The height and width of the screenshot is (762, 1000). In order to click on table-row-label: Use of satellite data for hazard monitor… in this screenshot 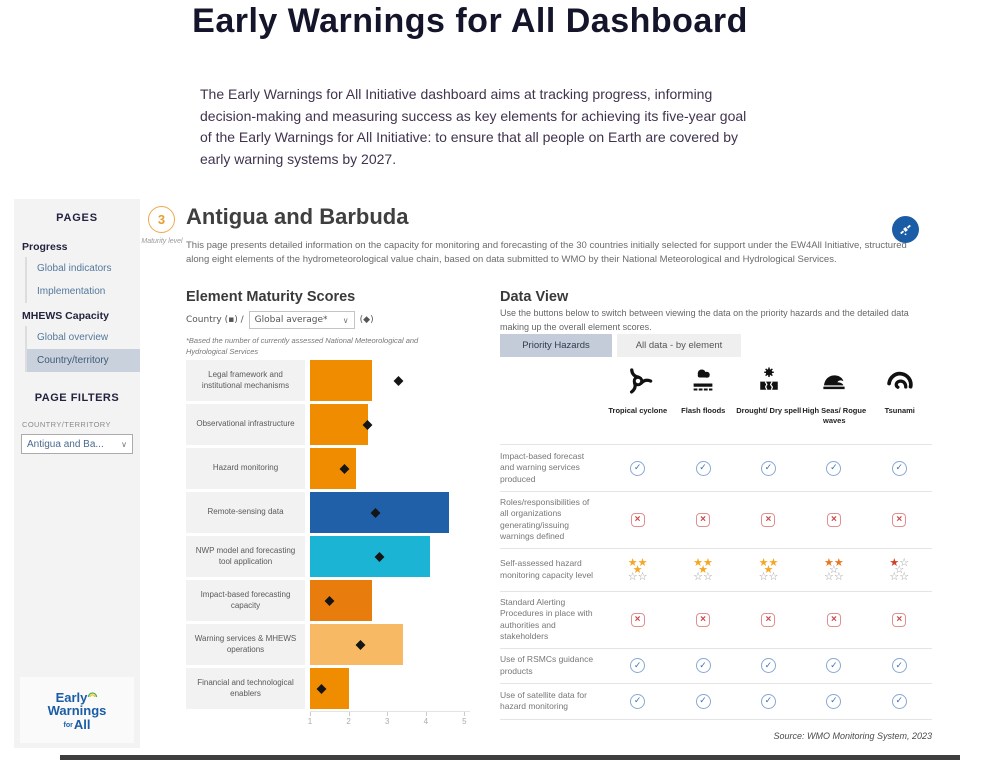, I will do `click(543, 700)`.